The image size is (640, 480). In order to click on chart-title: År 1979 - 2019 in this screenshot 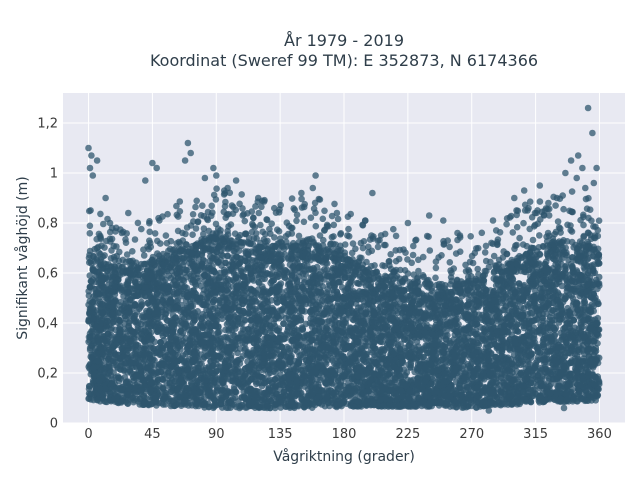, I will do `click(344, 40)`.